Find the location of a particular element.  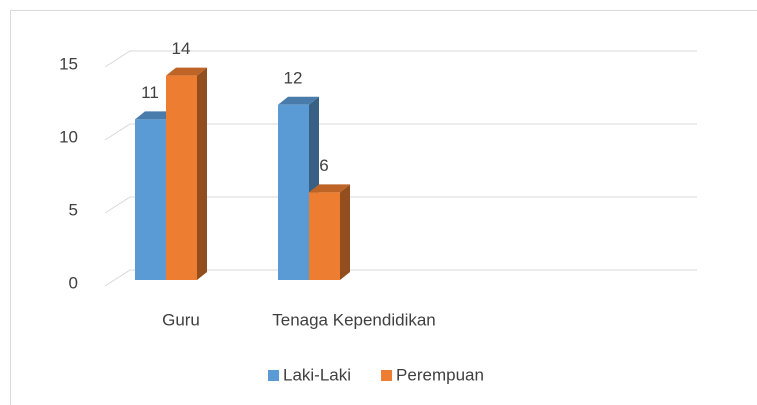

legend-label: Laki-Laki is located at coordinates (317, 374).